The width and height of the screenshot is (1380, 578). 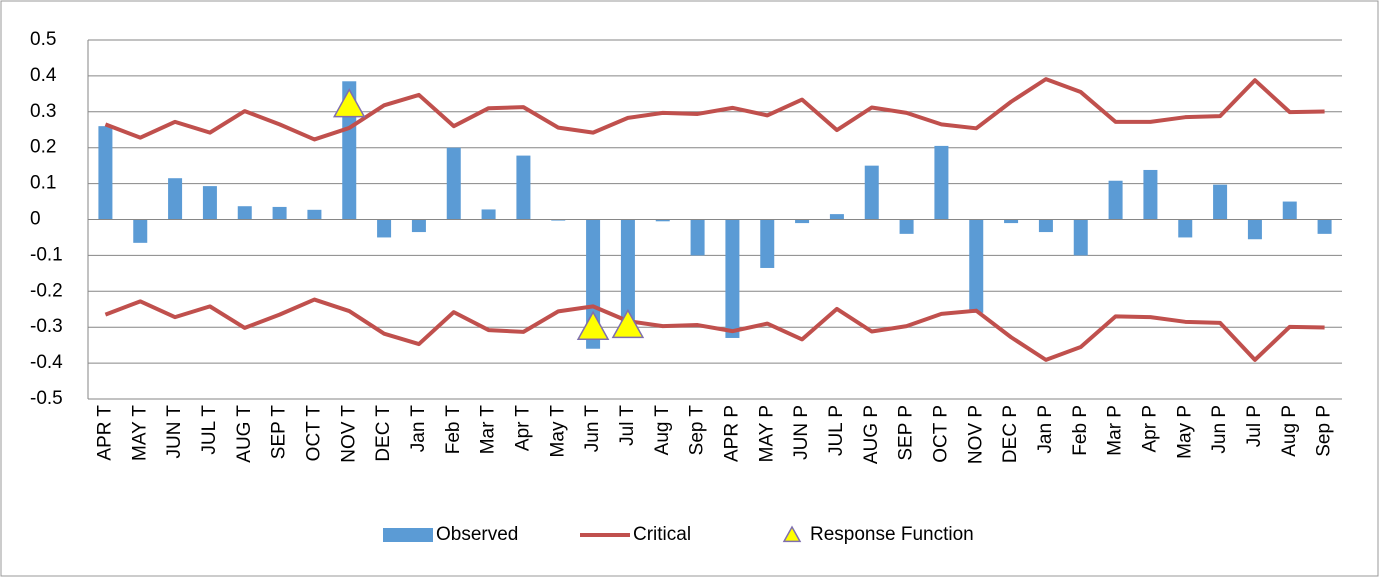 What do you see at coordinates (697, 430) in the screenshot?
I see `x-tick-label: Sep T` at bounding box center [697, 430].